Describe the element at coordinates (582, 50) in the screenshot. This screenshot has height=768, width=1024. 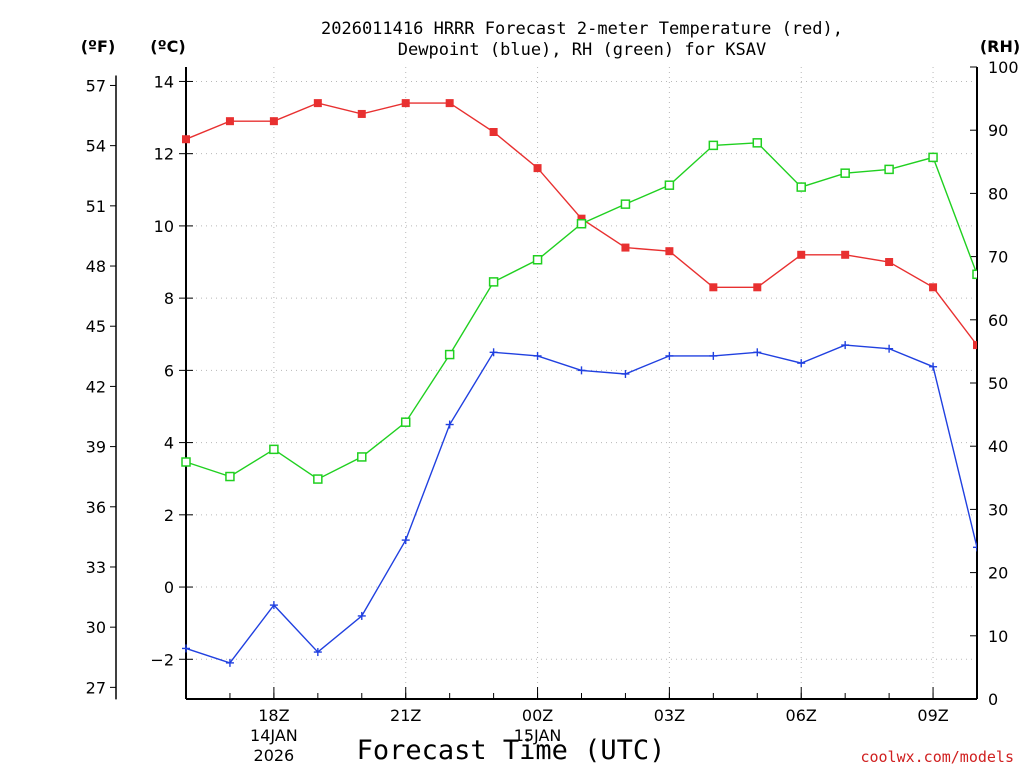
I see `chart-title-line2: Dewpoint (blue), RH (green) for KSAV` at that location.